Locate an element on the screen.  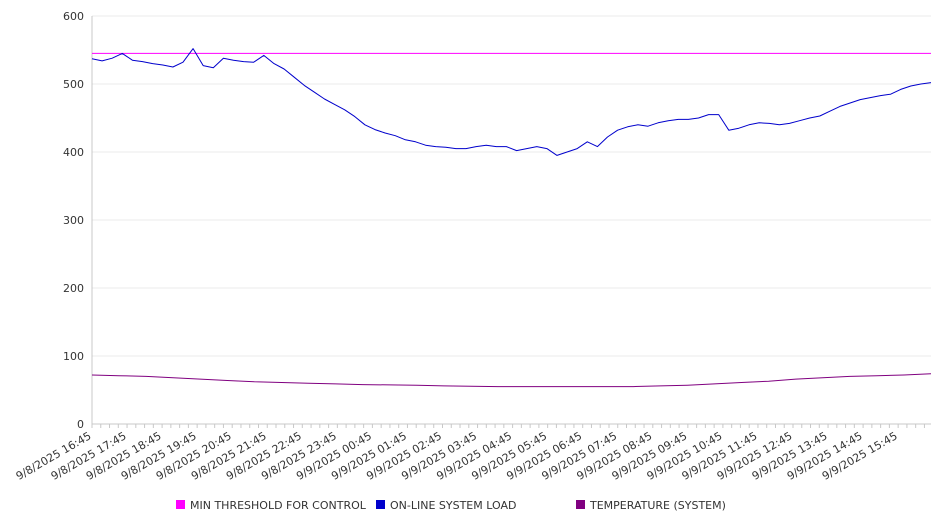
y-tick-label: 600 is located at coordinates (73, 16).